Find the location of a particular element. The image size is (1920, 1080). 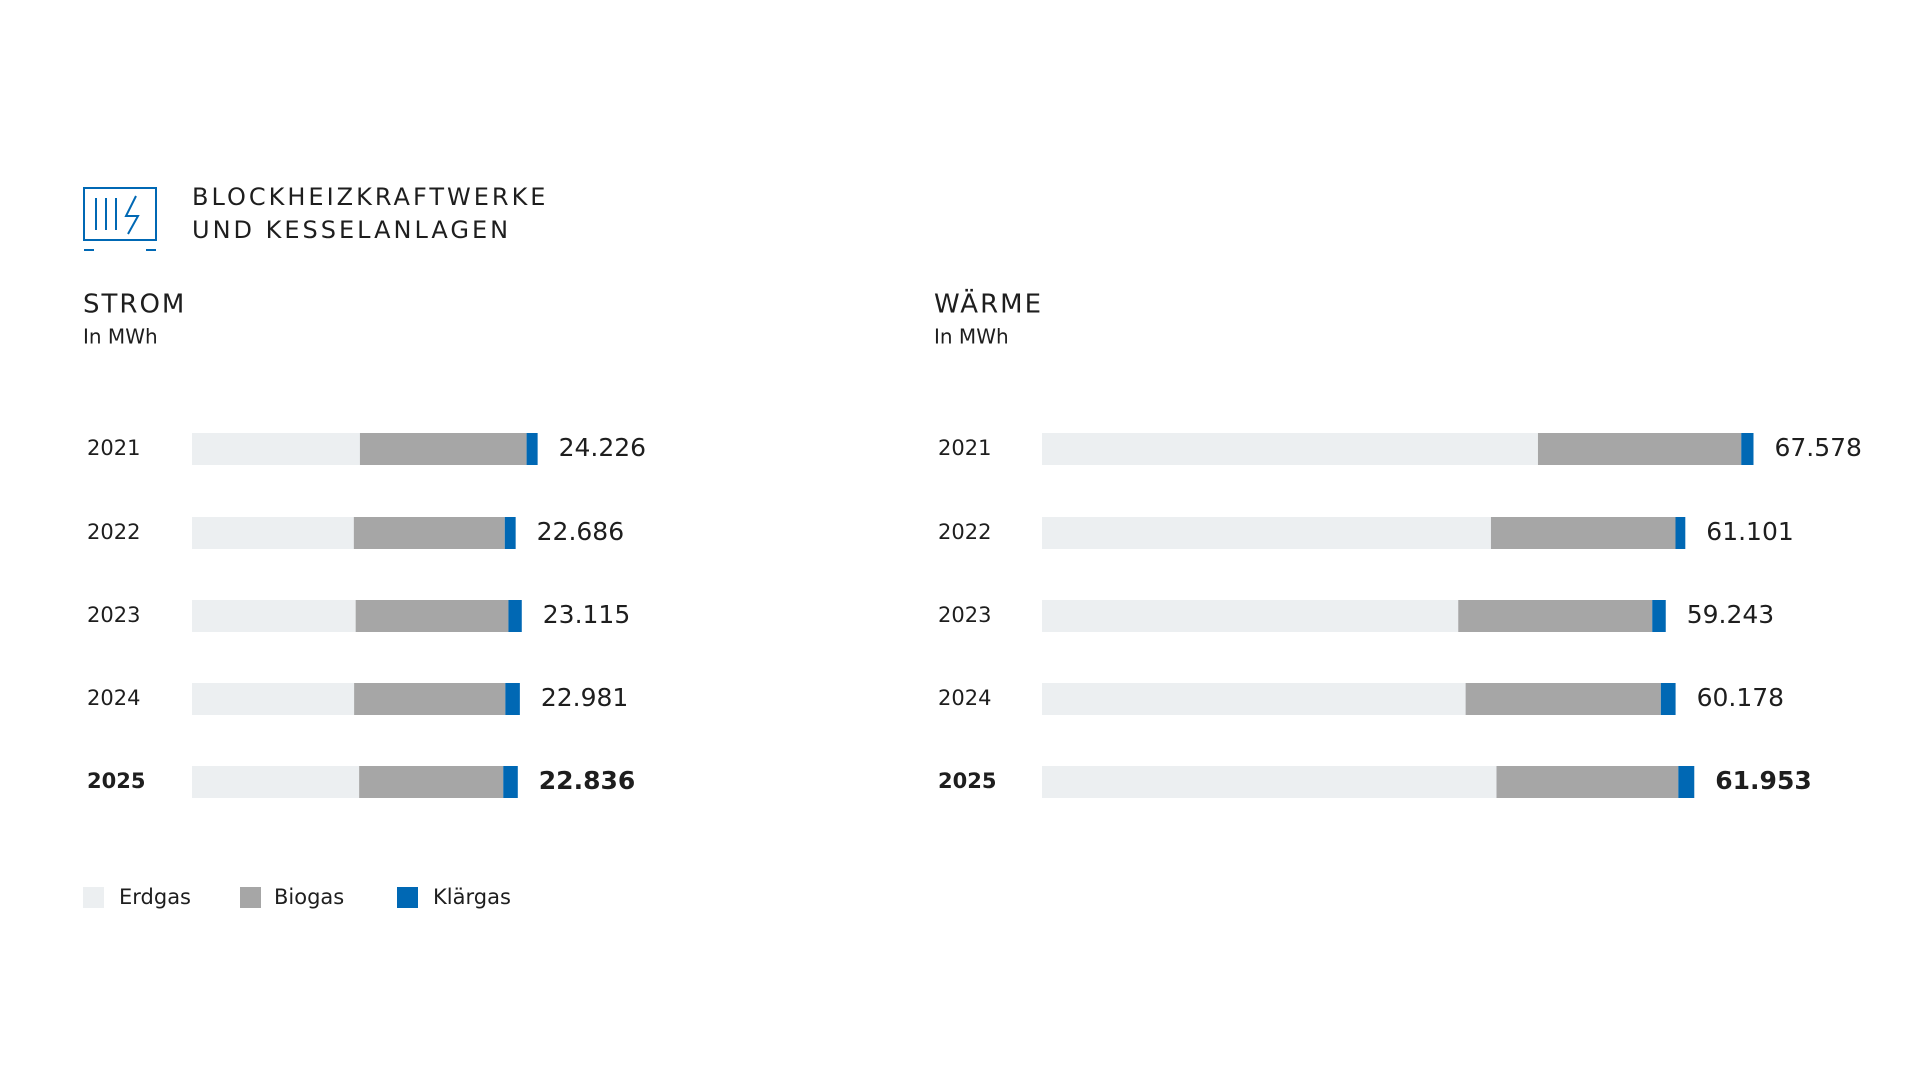

chart-title: STROM is located at coordinates (134, 305).